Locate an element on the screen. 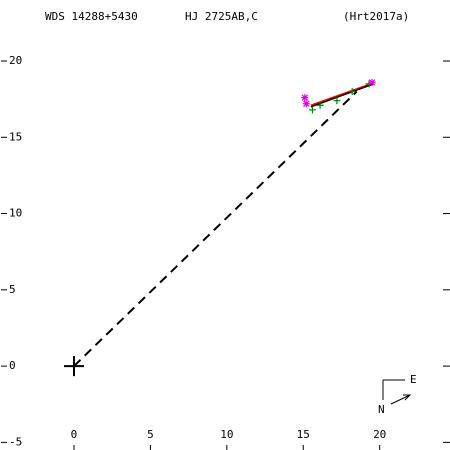 The image size is (450, 450). y-tick-label: 20 is located at coordinates (15, 60).